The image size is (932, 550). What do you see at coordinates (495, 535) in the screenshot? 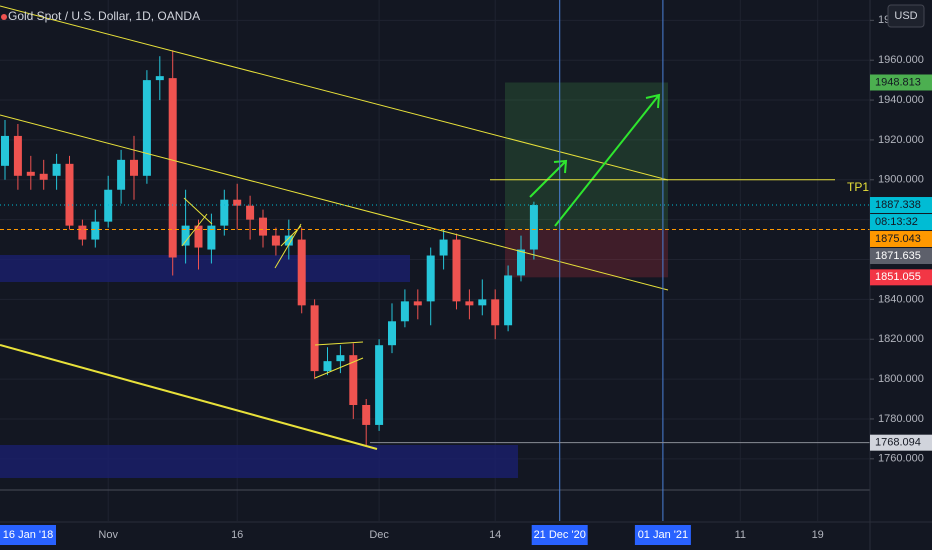
I see `x-tick-label: 14` at bounding box center [495, 535].